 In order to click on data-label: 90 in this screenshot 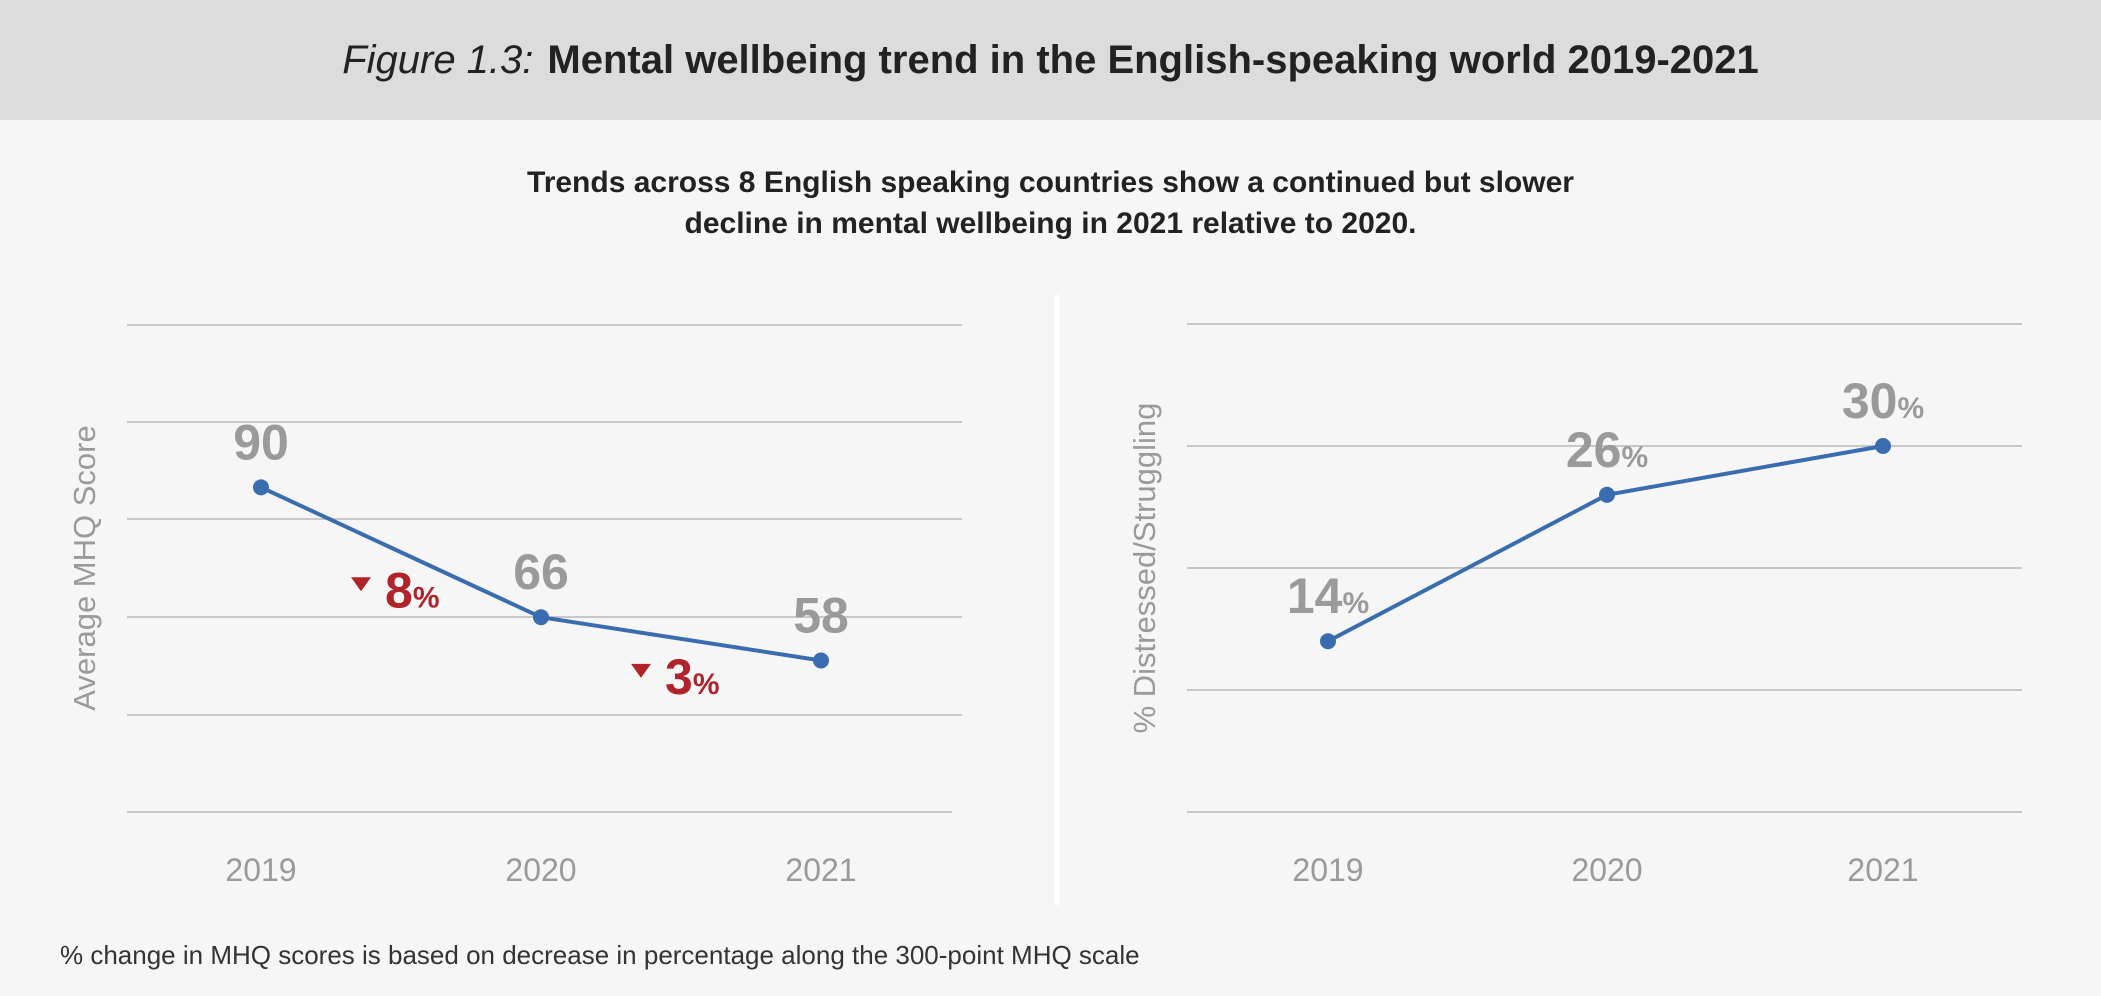, I will do `click(261, 442)`.